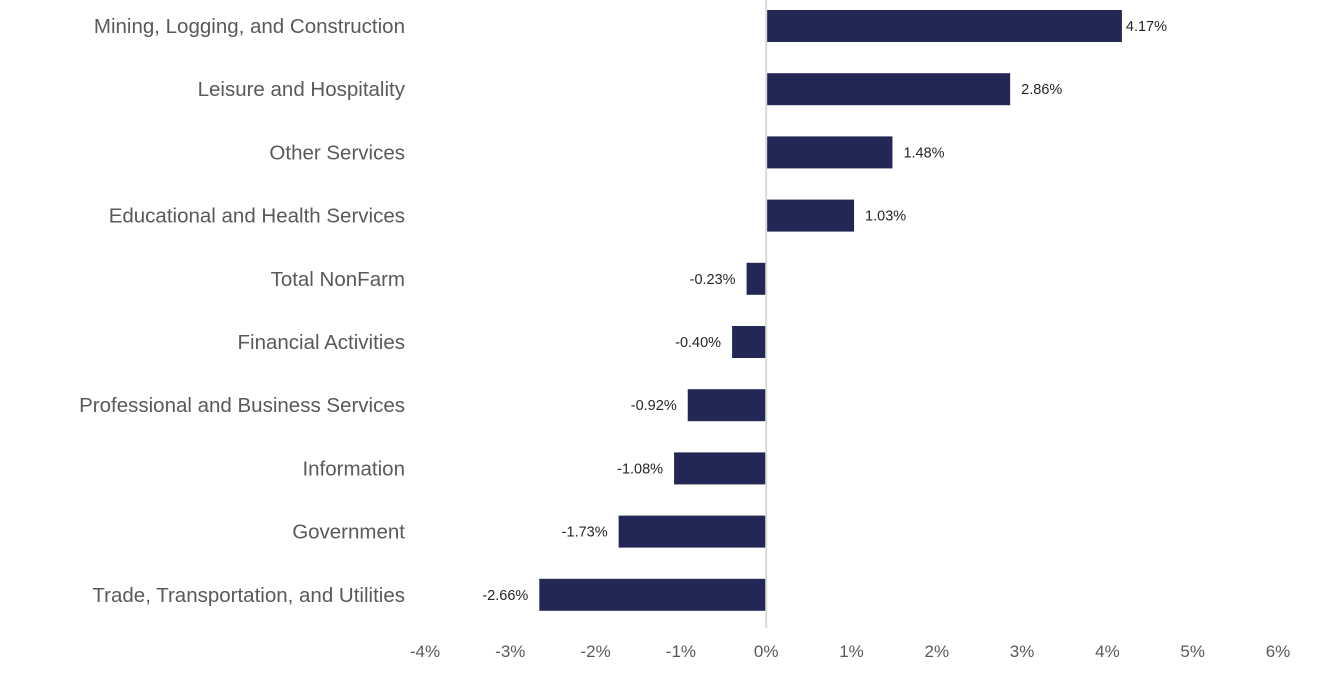 The height and width of the screenshot is (675, 1317). I want to click on category-label: Information, so click(353, 468).